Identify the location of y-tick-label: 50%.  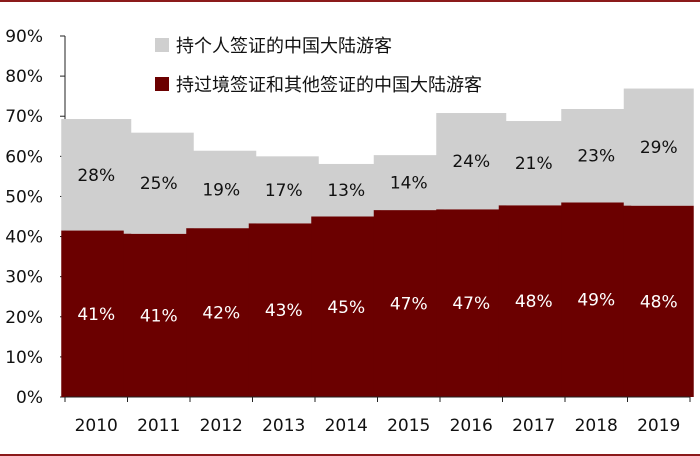
(24, 197).